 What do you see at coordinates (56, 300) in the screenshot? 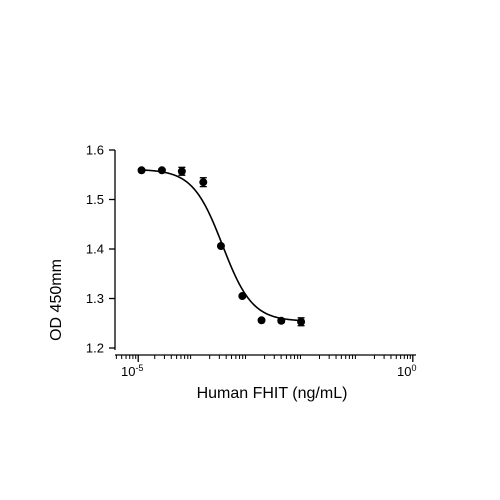
I see `y-axis-title: OD 450mm` at bounding box center [56, 300].